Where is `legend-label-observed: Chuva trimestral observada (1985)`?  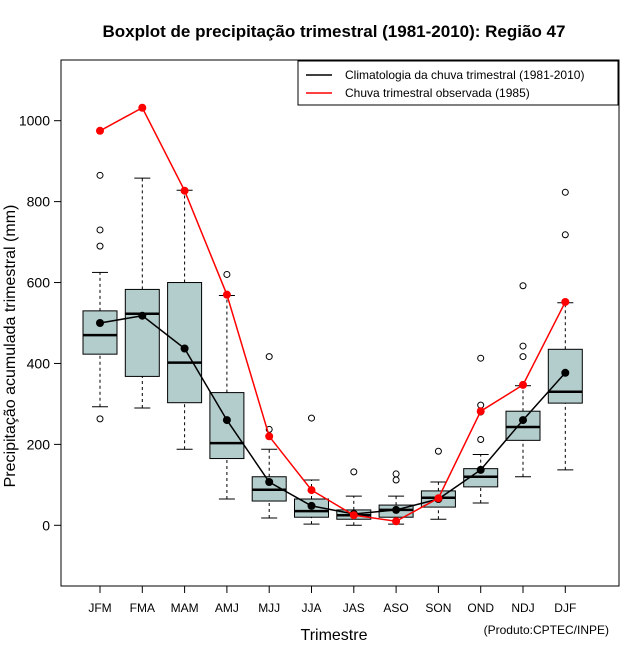
legend-label-observed: Chuva trimestral observada (1985) is located at coordinates (437, 93).